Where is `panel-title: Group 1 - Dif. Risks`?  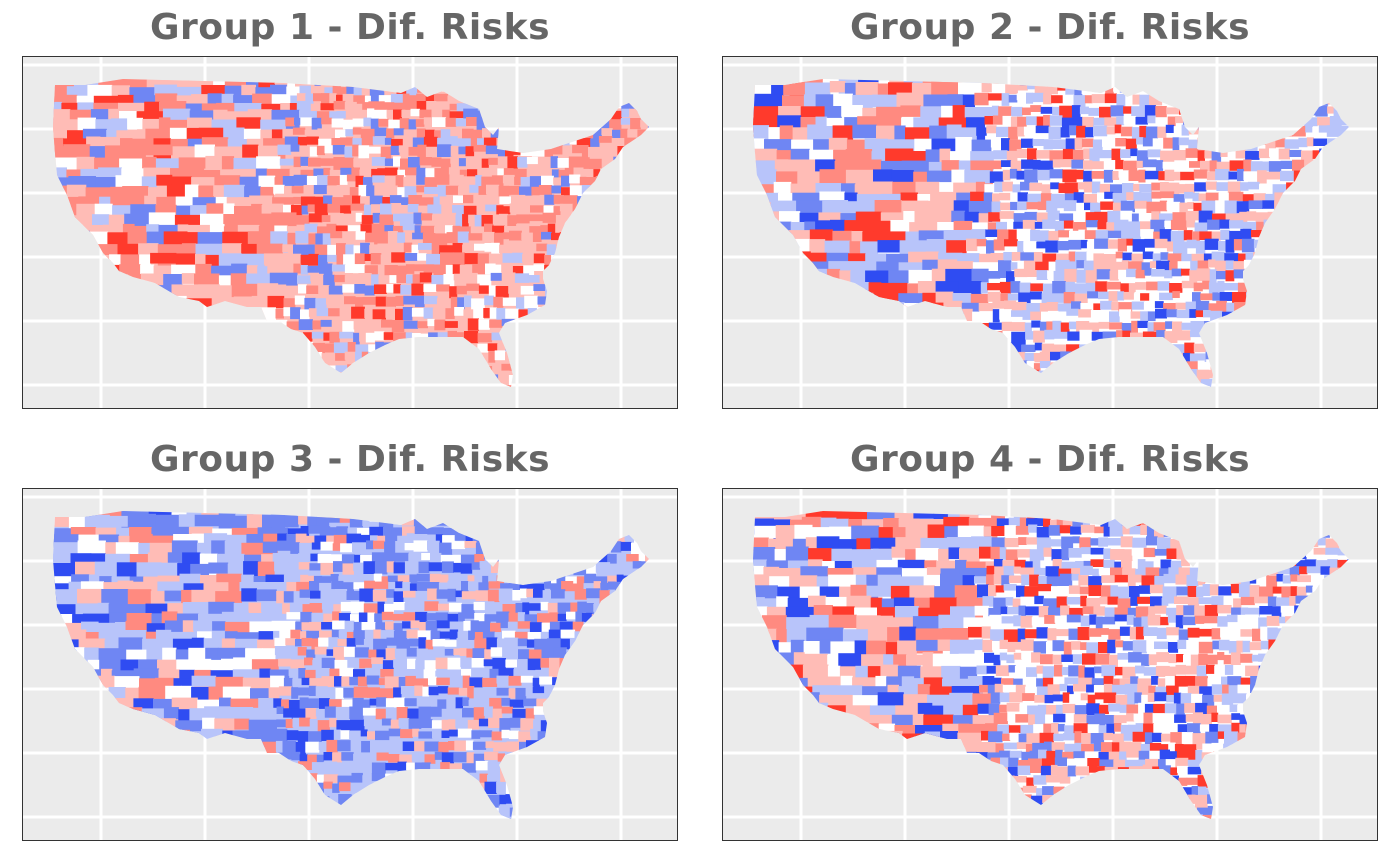
panel-title: Group 1 - Dif. Risks is located at coordinates (349, 27).